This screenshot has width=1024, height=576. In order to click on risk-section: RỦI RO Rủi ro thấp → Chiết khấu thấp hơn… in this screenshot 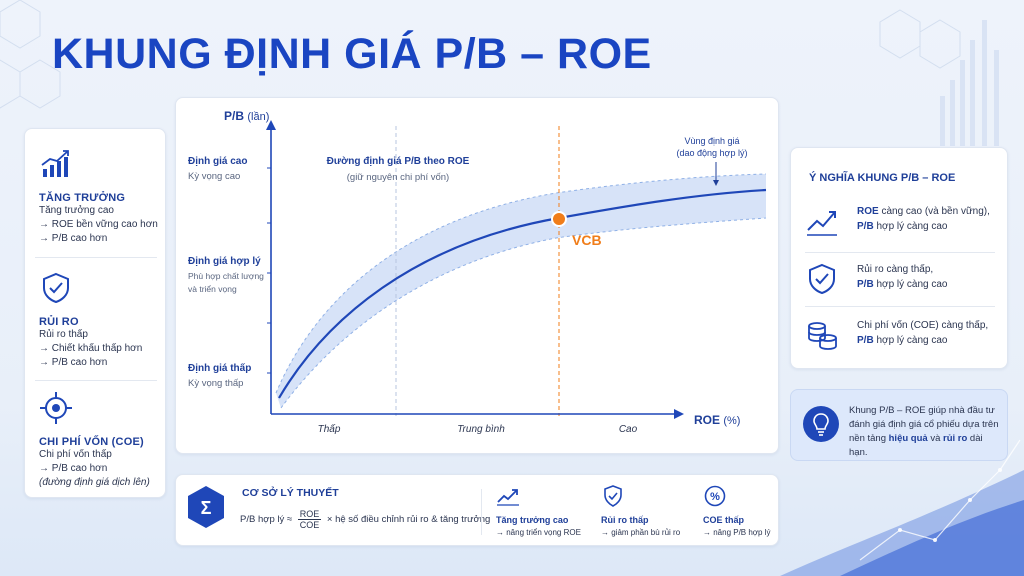, I will do `click(100, 320)`.